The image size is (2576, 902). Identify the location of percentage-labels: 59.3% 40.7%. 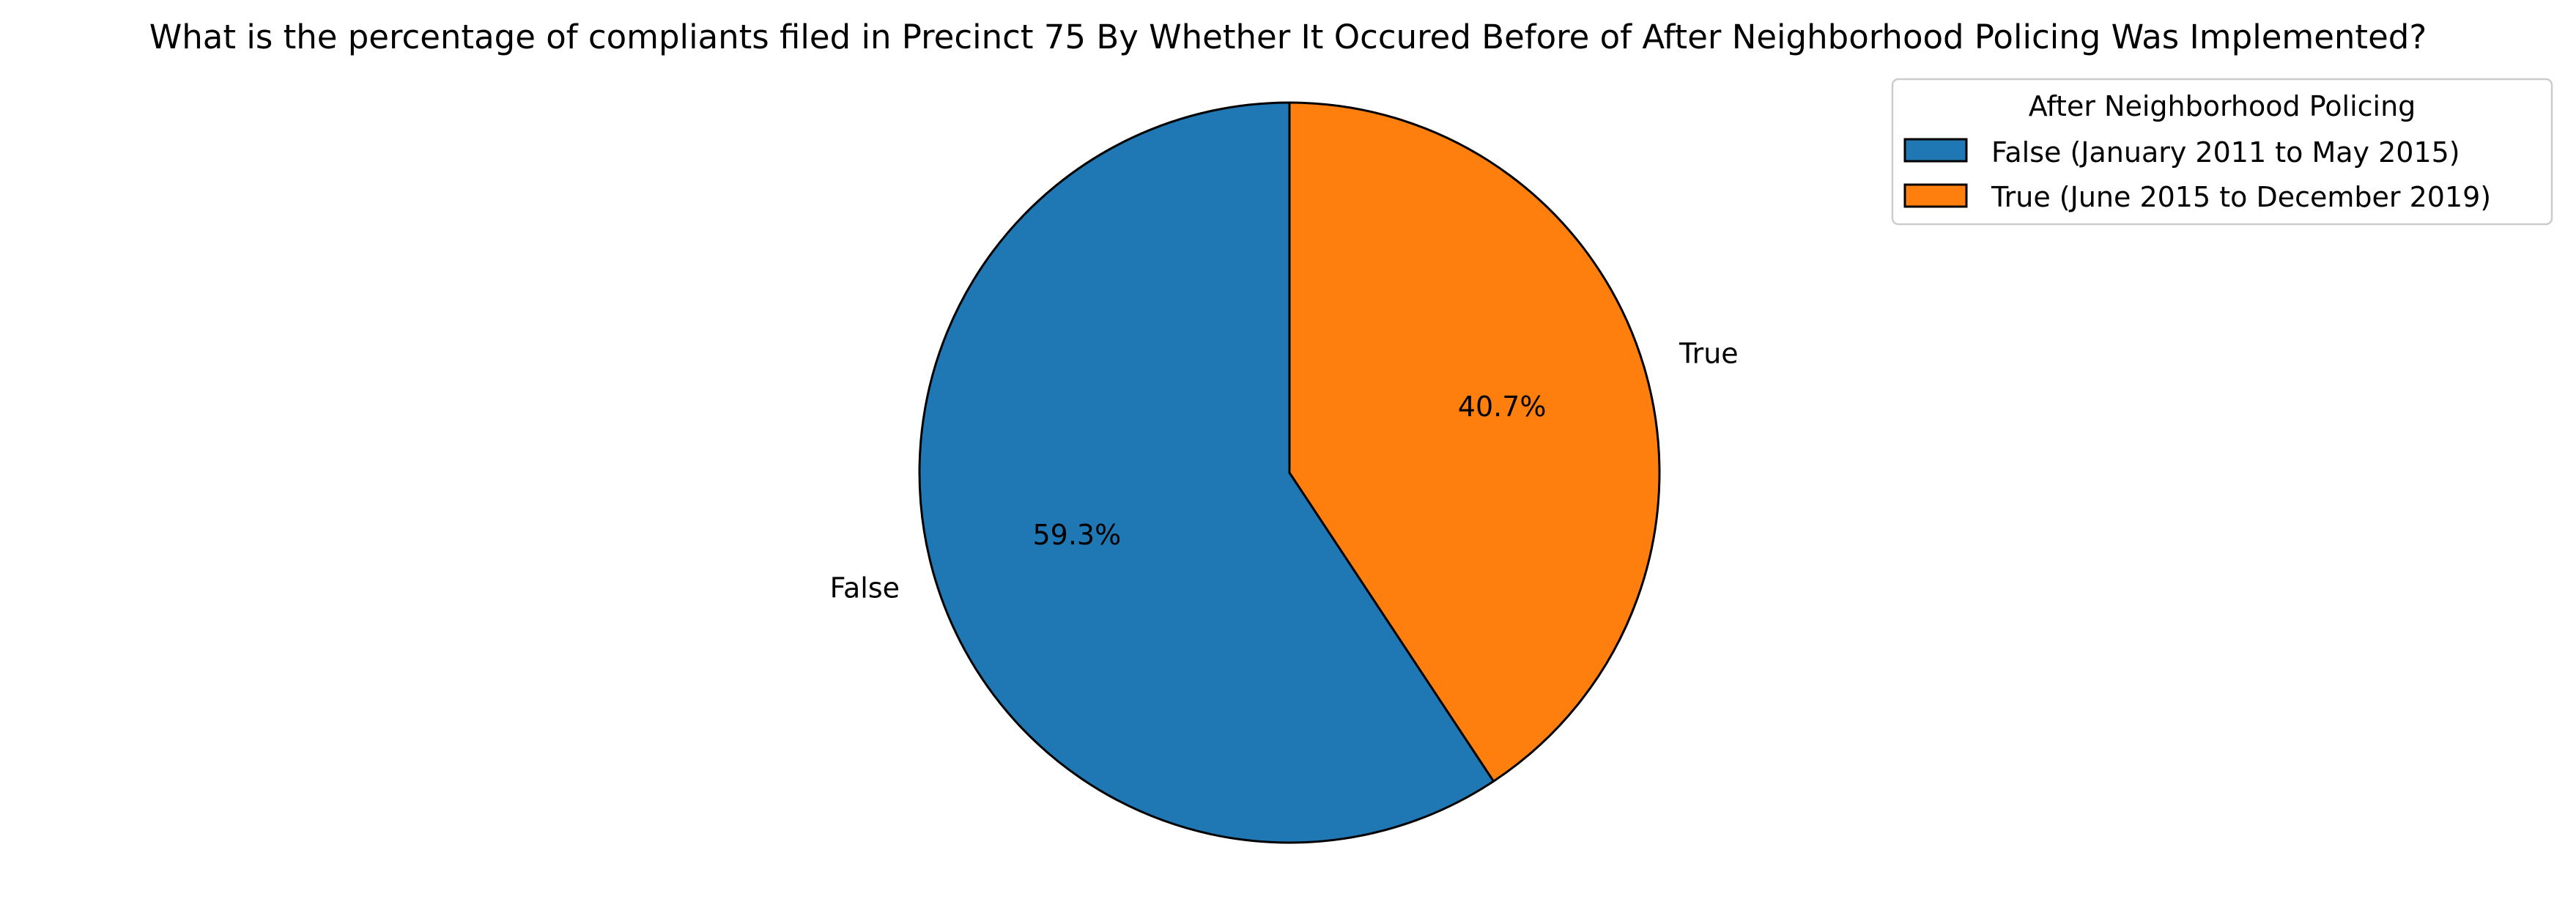
(1289, 471).